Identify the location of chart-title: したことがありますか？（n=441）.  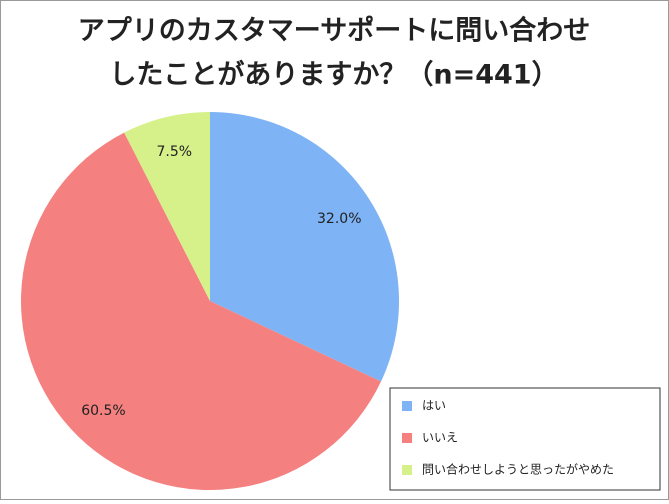
(333, 75).